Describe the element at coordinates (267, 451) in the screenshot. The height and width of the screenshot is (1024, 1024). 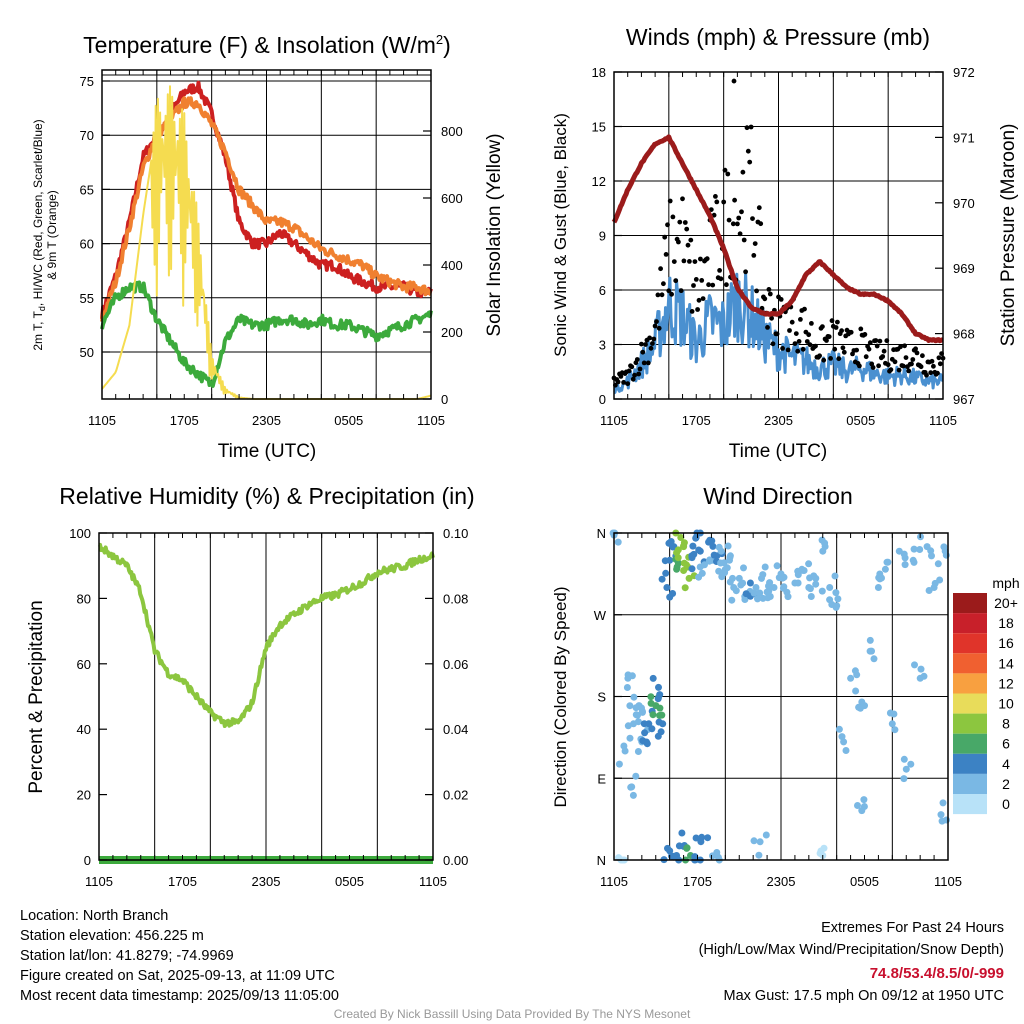
I see `temperature-x-axis-label: Time (UTC)` at that location.